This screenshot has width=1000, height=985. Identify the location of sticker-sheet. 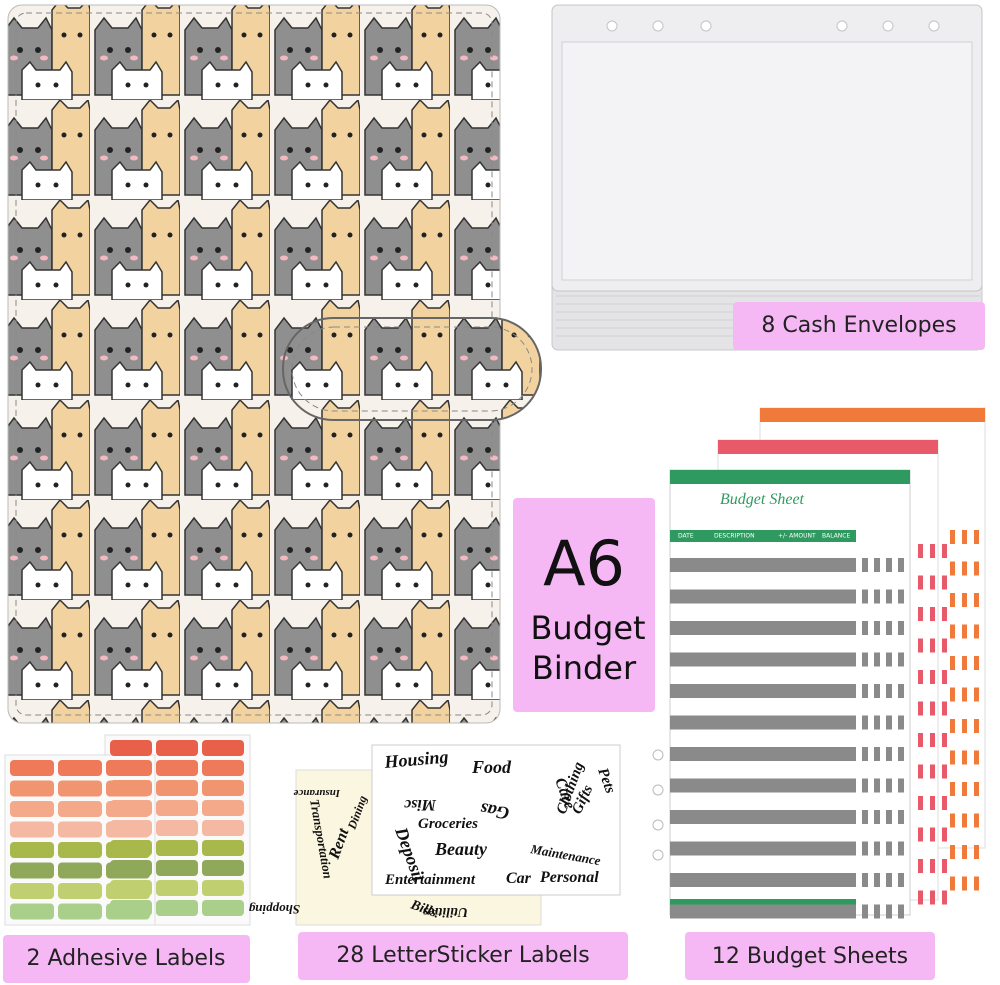
(496, 820).